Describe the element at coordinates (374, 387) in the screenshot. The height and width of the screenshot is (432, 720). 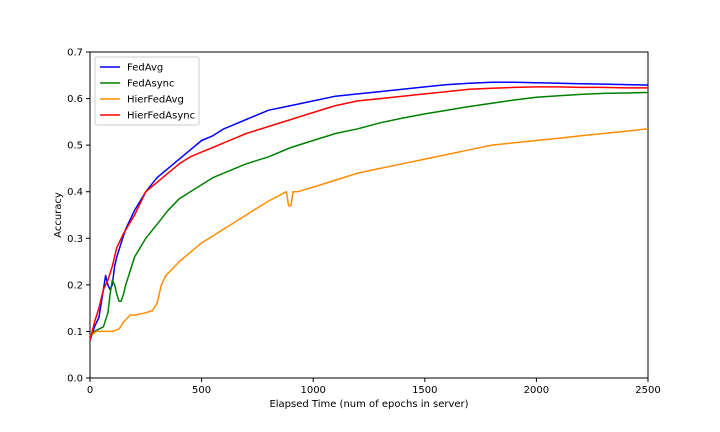
I see `x-axis: 0 500 1000 1500 2000 2500` at that location.